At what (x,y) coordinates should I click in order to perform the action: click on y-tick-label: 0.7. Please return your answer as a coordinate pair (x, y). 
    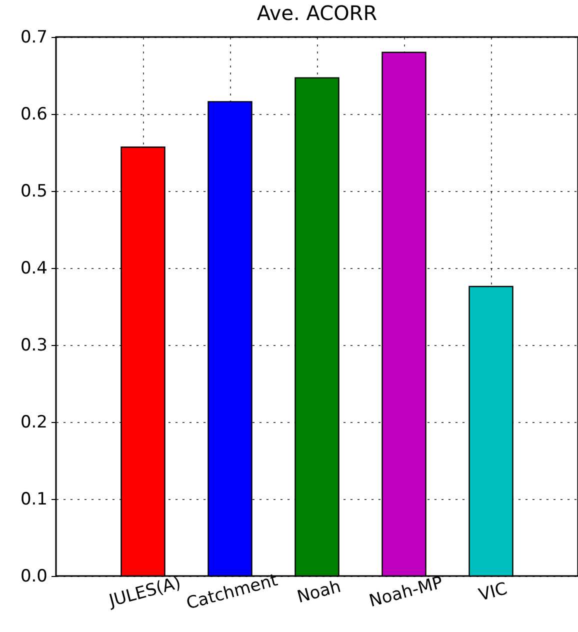
    Looking at the image, I should click on (34, 38).